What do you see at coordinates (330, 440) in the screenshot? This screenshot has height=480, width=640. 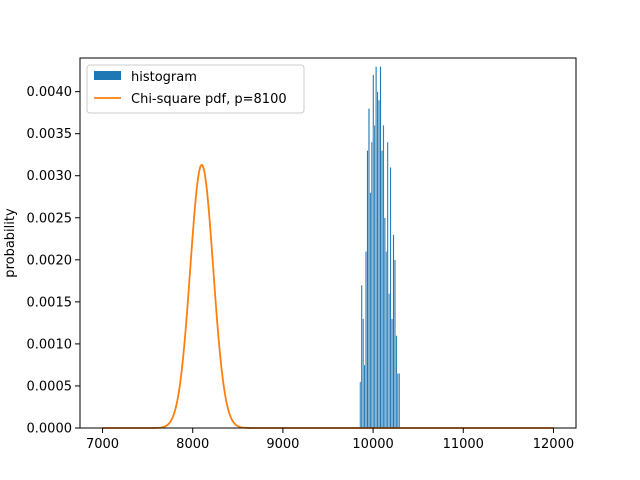 I see `x-axis: 7000 8000 9000 10000 11000 12000` at bounding box center [330, 440].